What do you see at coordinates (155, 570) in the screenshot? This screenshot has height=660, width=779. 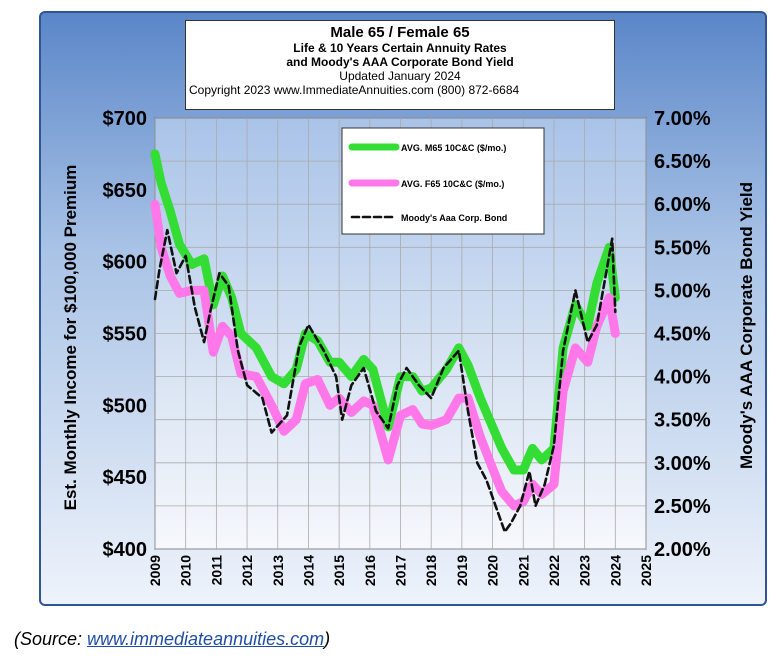 I see `x-tick-label: 2009` at bounding box center [155, 570].